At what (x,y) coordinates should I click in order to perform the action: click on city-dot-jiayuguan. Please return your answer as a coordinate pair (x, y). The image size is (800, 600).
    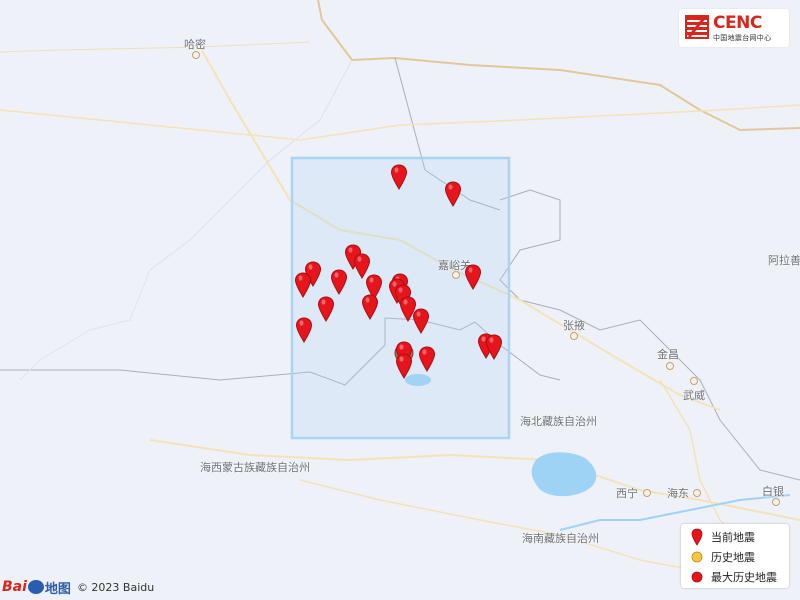
    Looking at the image, I should click on (456, 275).